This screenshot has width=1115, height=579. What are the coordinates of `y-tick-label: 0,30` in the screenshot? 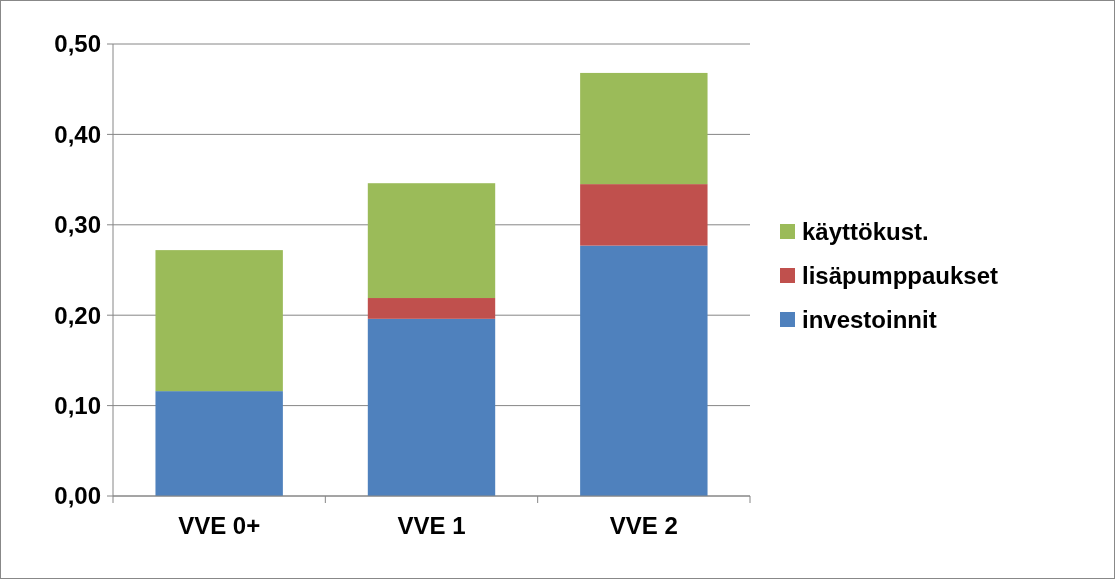 It's located at (77, 225).